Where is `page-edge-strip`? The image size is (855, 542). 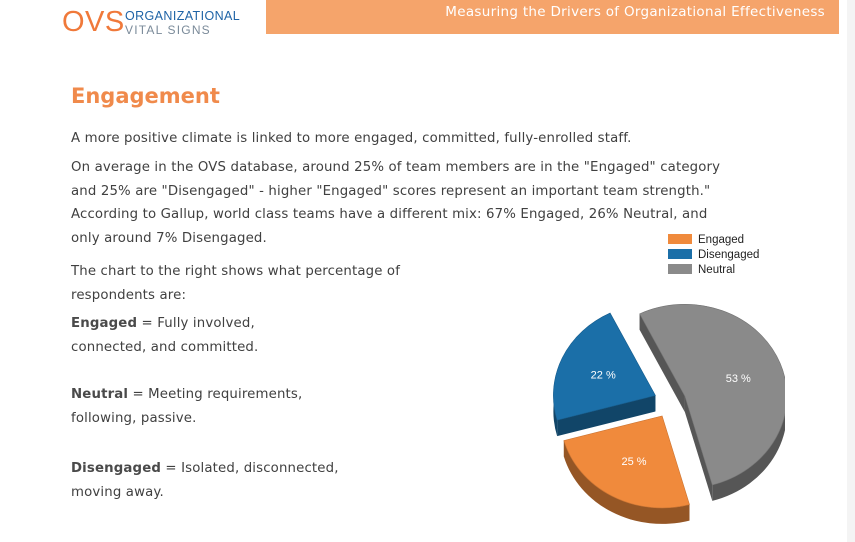 page-edge-strip is located at coordinates (851, 271).